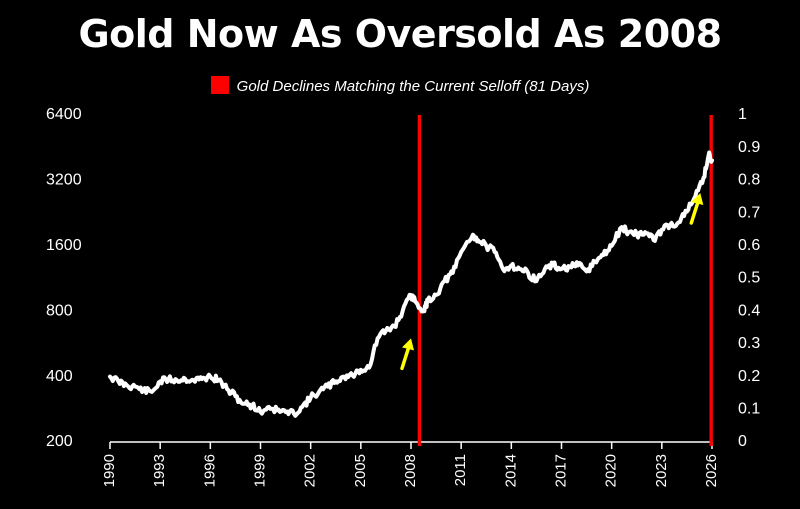 This screenshot has height=509, width=800. Describe the element at coordinates (749, 343) in the screenshot. I see `y-right-tick-label: 0.3` at that location.